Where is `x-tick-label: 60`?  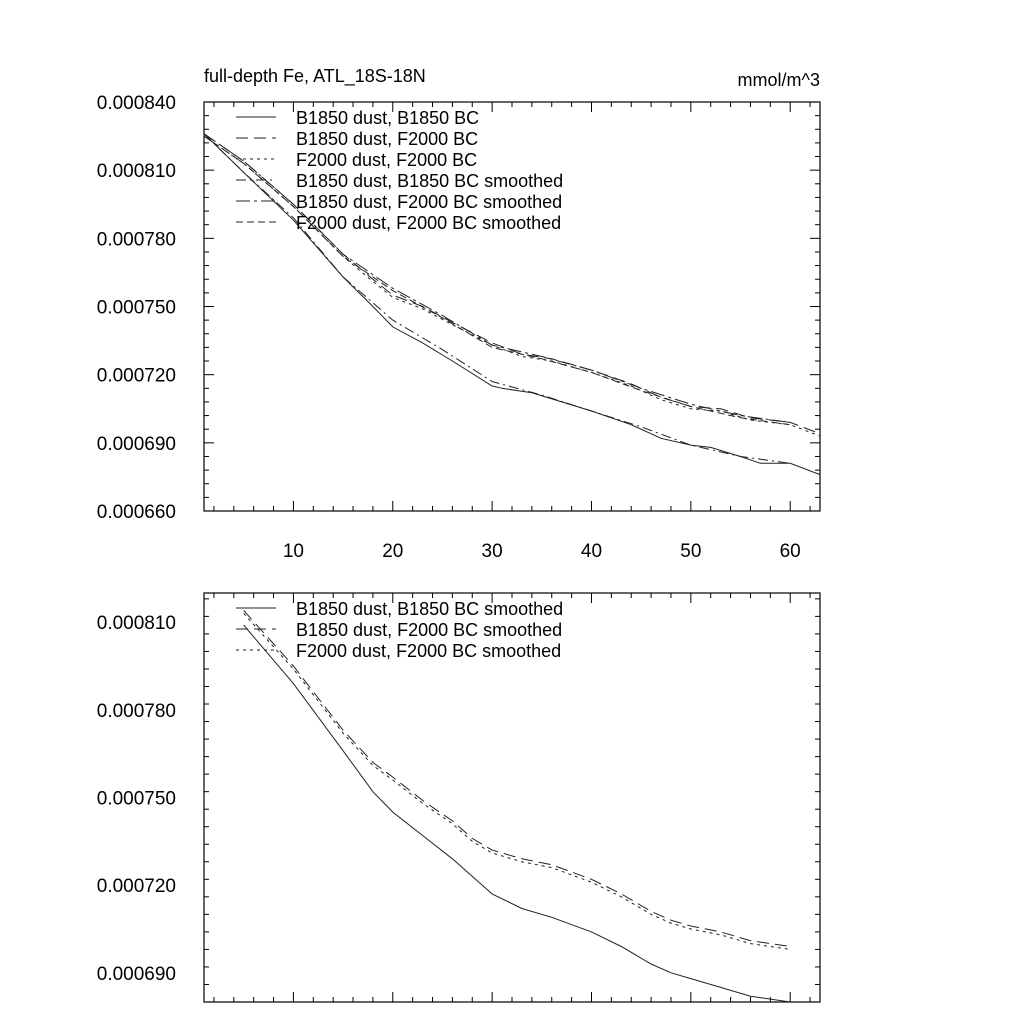
x-tick-label: 60 is located at coordinates (790, 551).